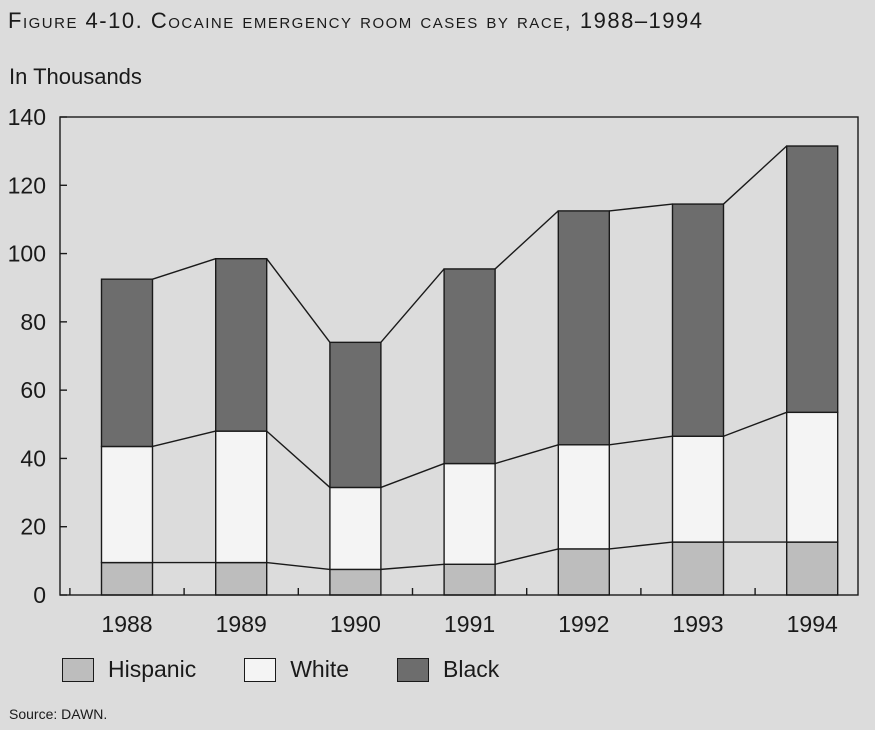  I want to click on connector-hispanic-1991-1992, so click(526, 556).